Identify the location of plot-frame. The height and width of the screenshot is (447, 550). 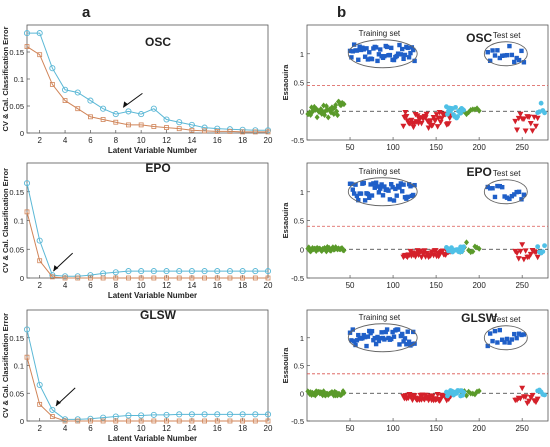
(147, 220).